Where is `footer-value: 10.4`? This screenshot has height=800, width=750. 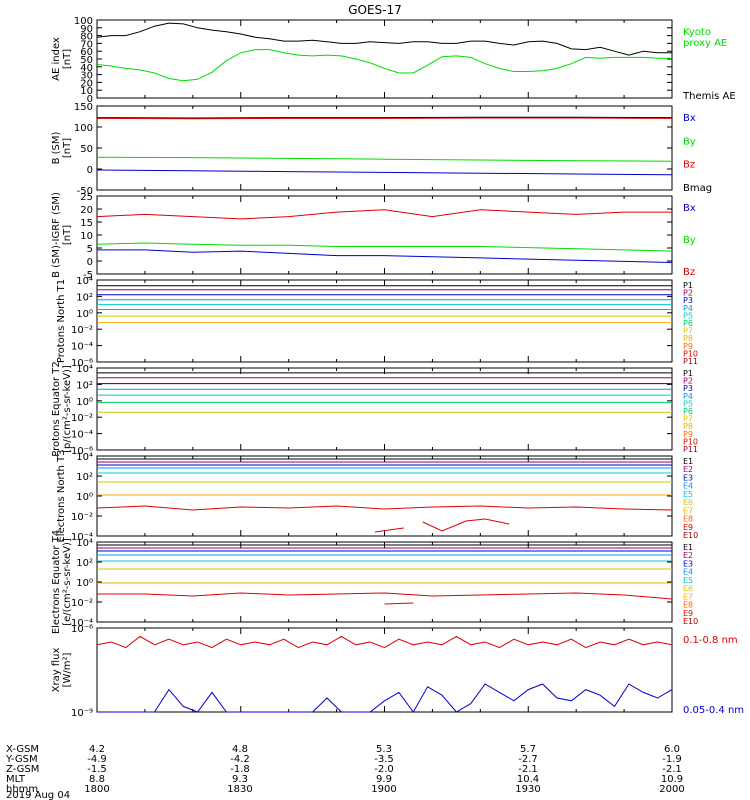
footer-value: 10.4 is located at coordinates (528, 779).